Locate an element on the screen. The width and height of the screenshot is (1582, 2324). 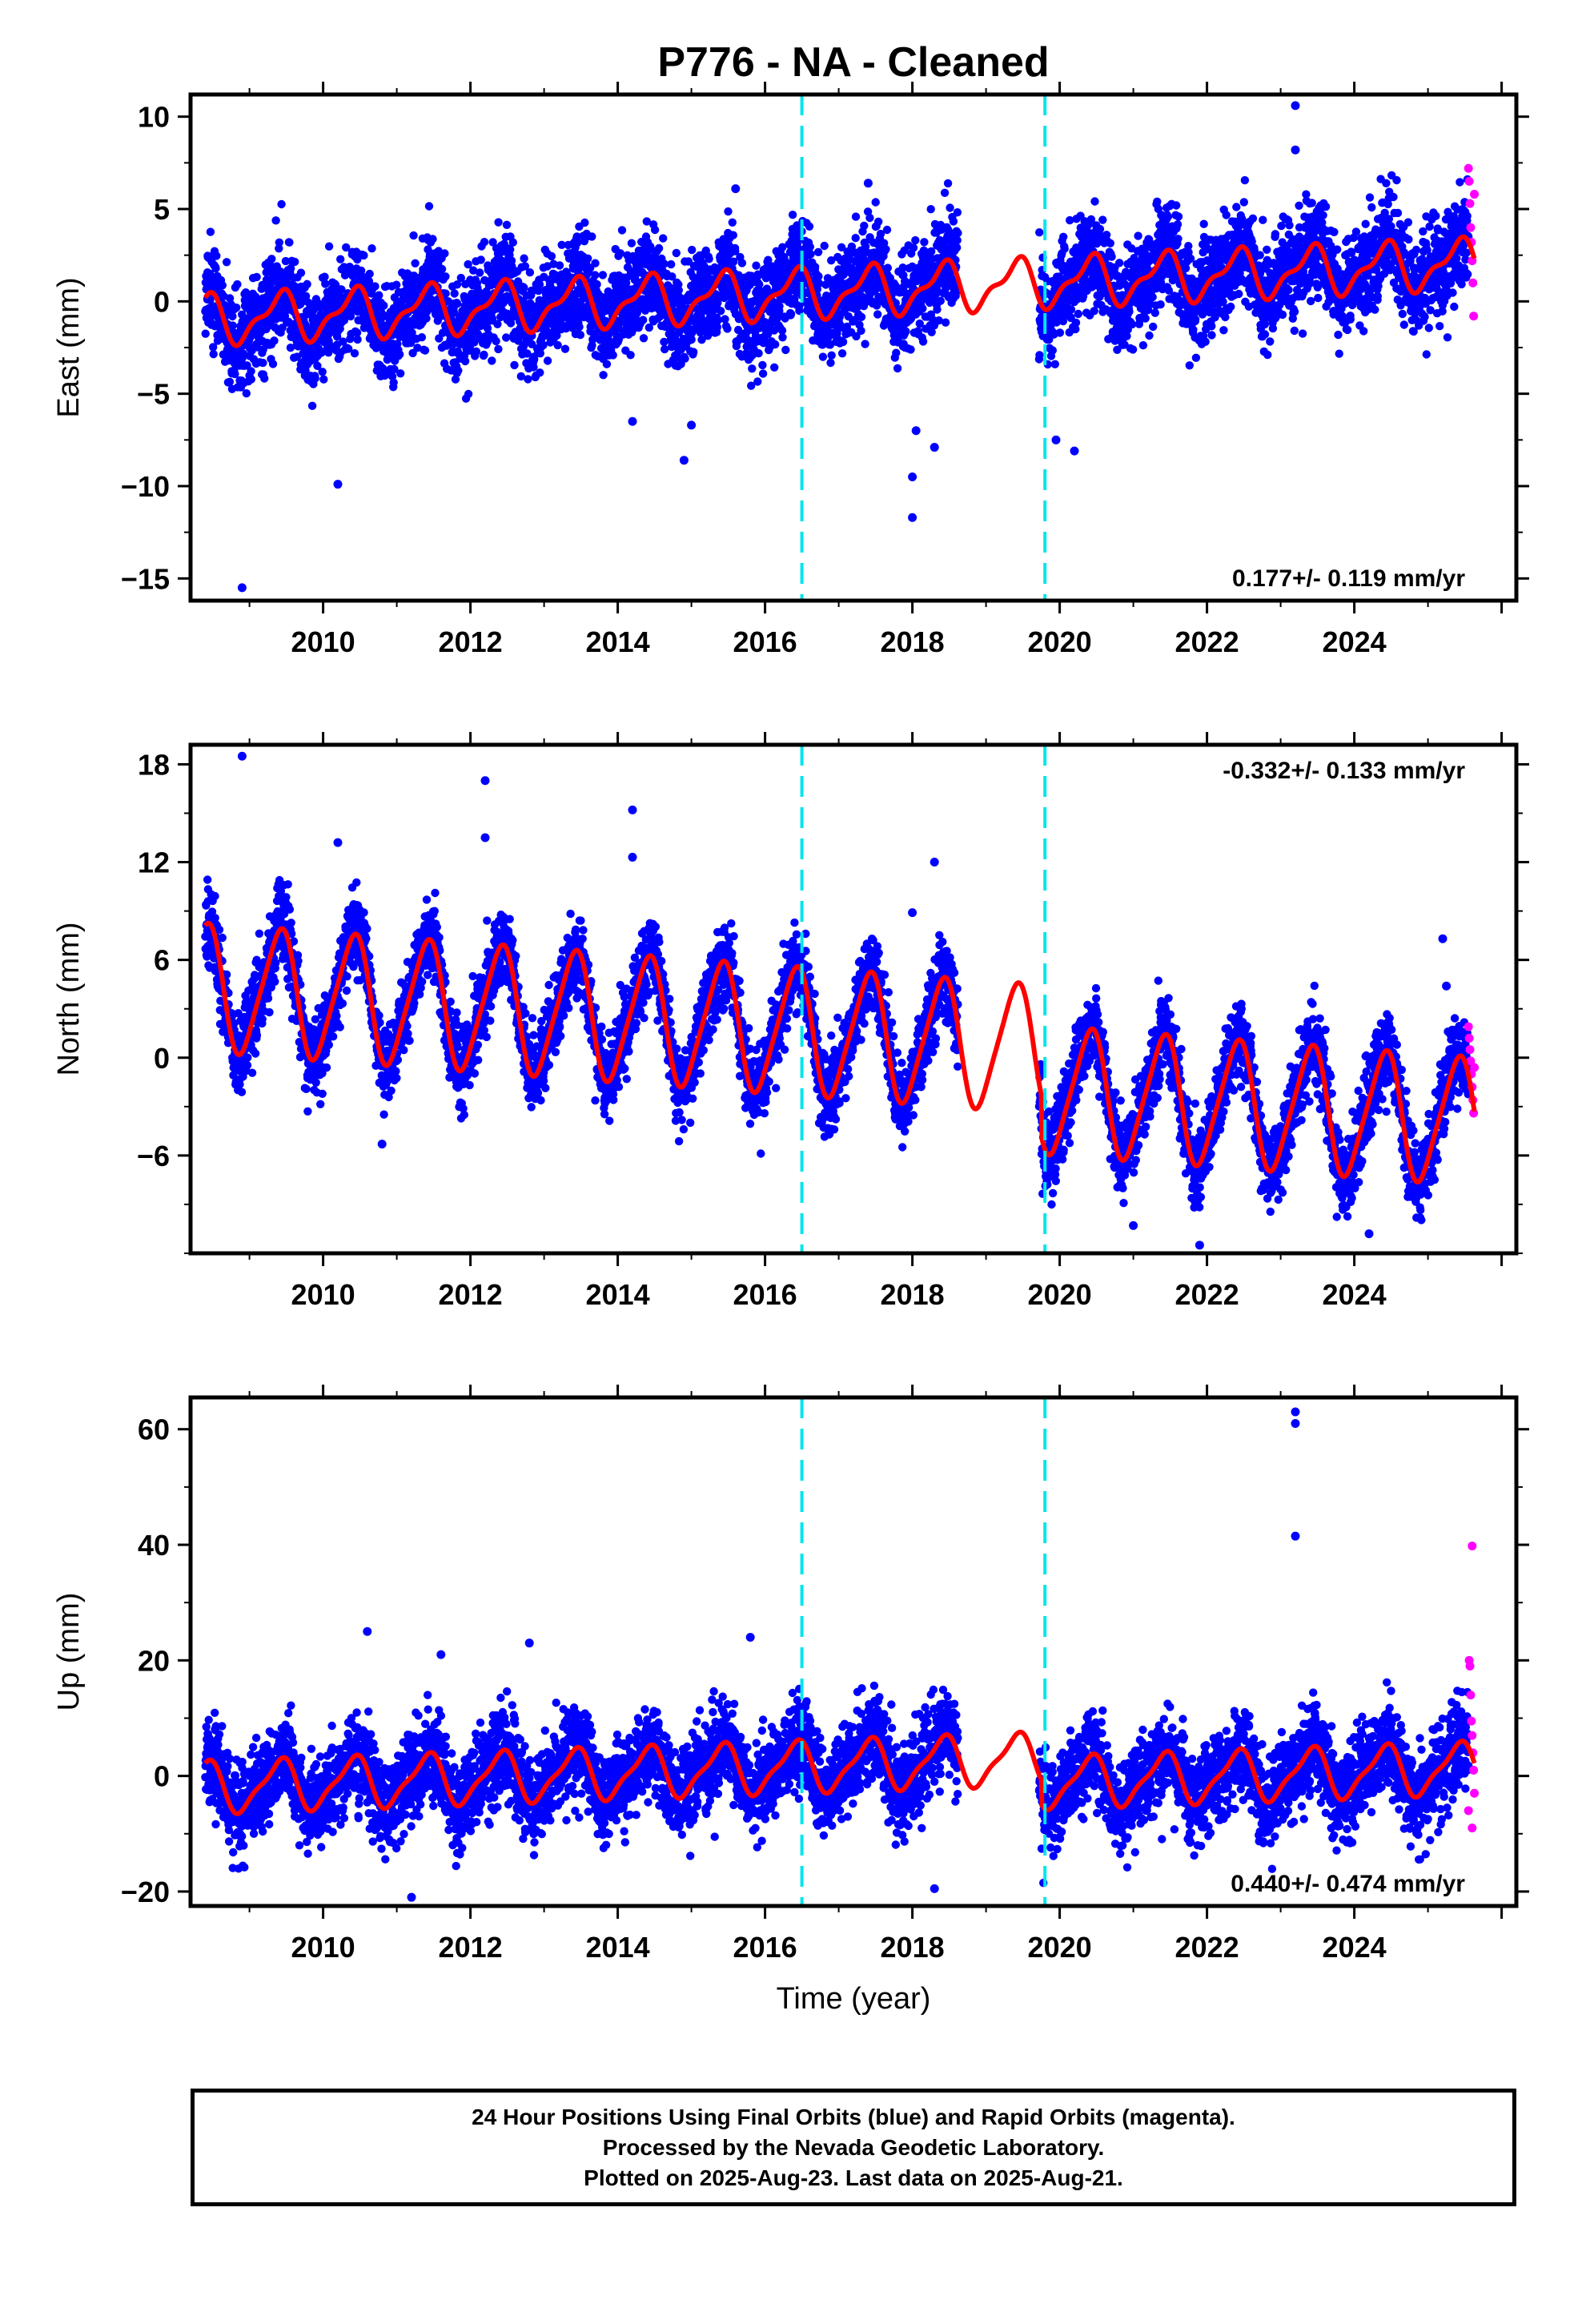
chart-title: P776 - NA - Cleaned is located at coordinates (853, 62).